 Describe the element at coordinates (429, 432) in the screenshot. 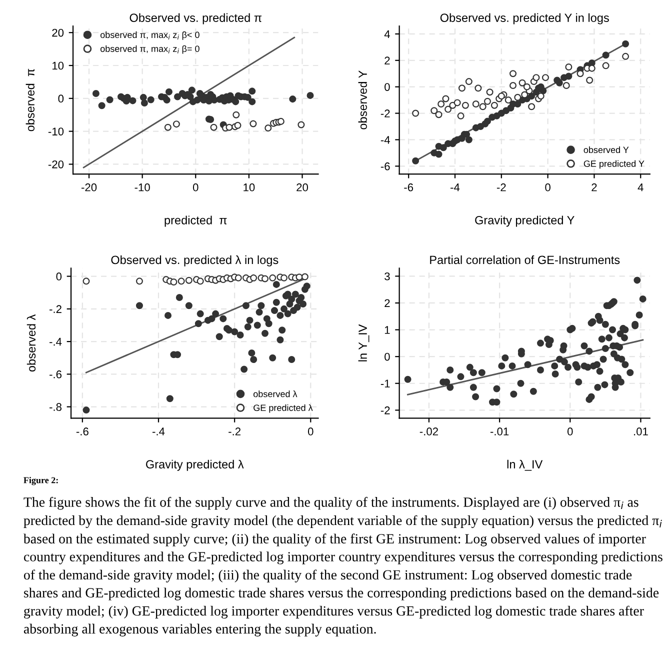

I see `x-tick-label: -.02` at that location.